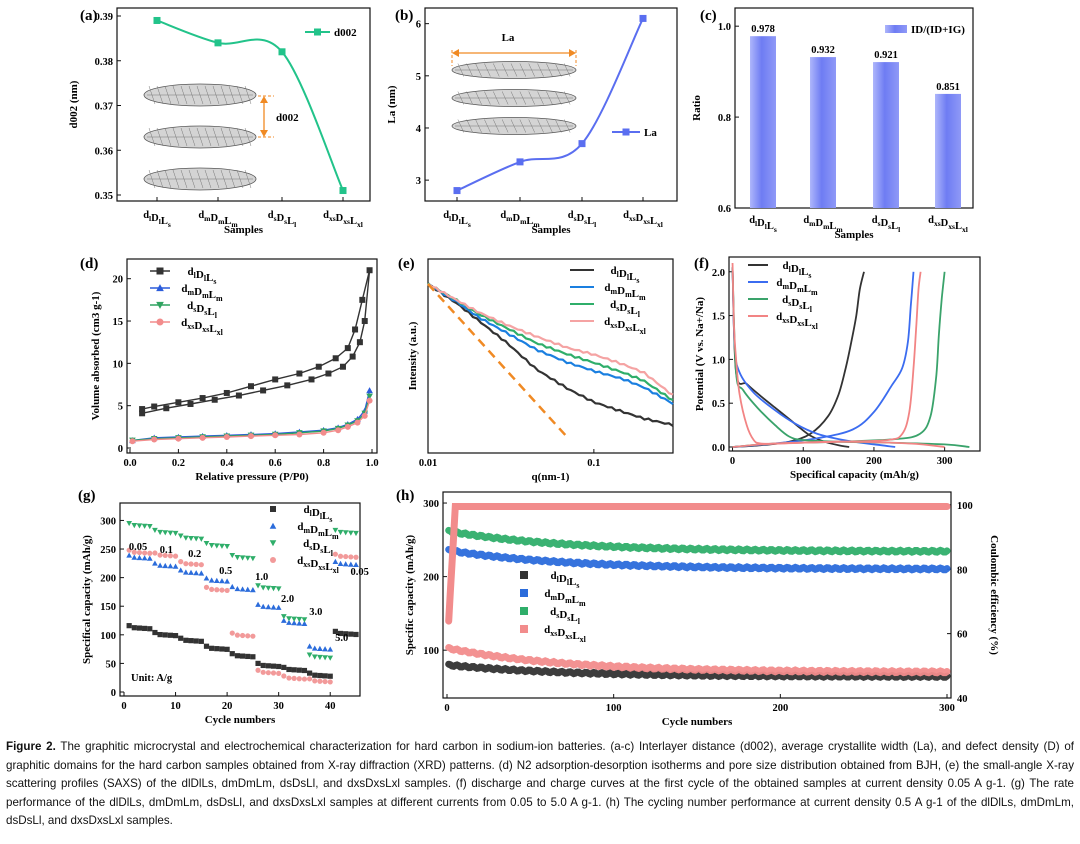  Describe the element at coordinates (87, 496) in the screenshot. I see `panel-letter: (g)` at that location.